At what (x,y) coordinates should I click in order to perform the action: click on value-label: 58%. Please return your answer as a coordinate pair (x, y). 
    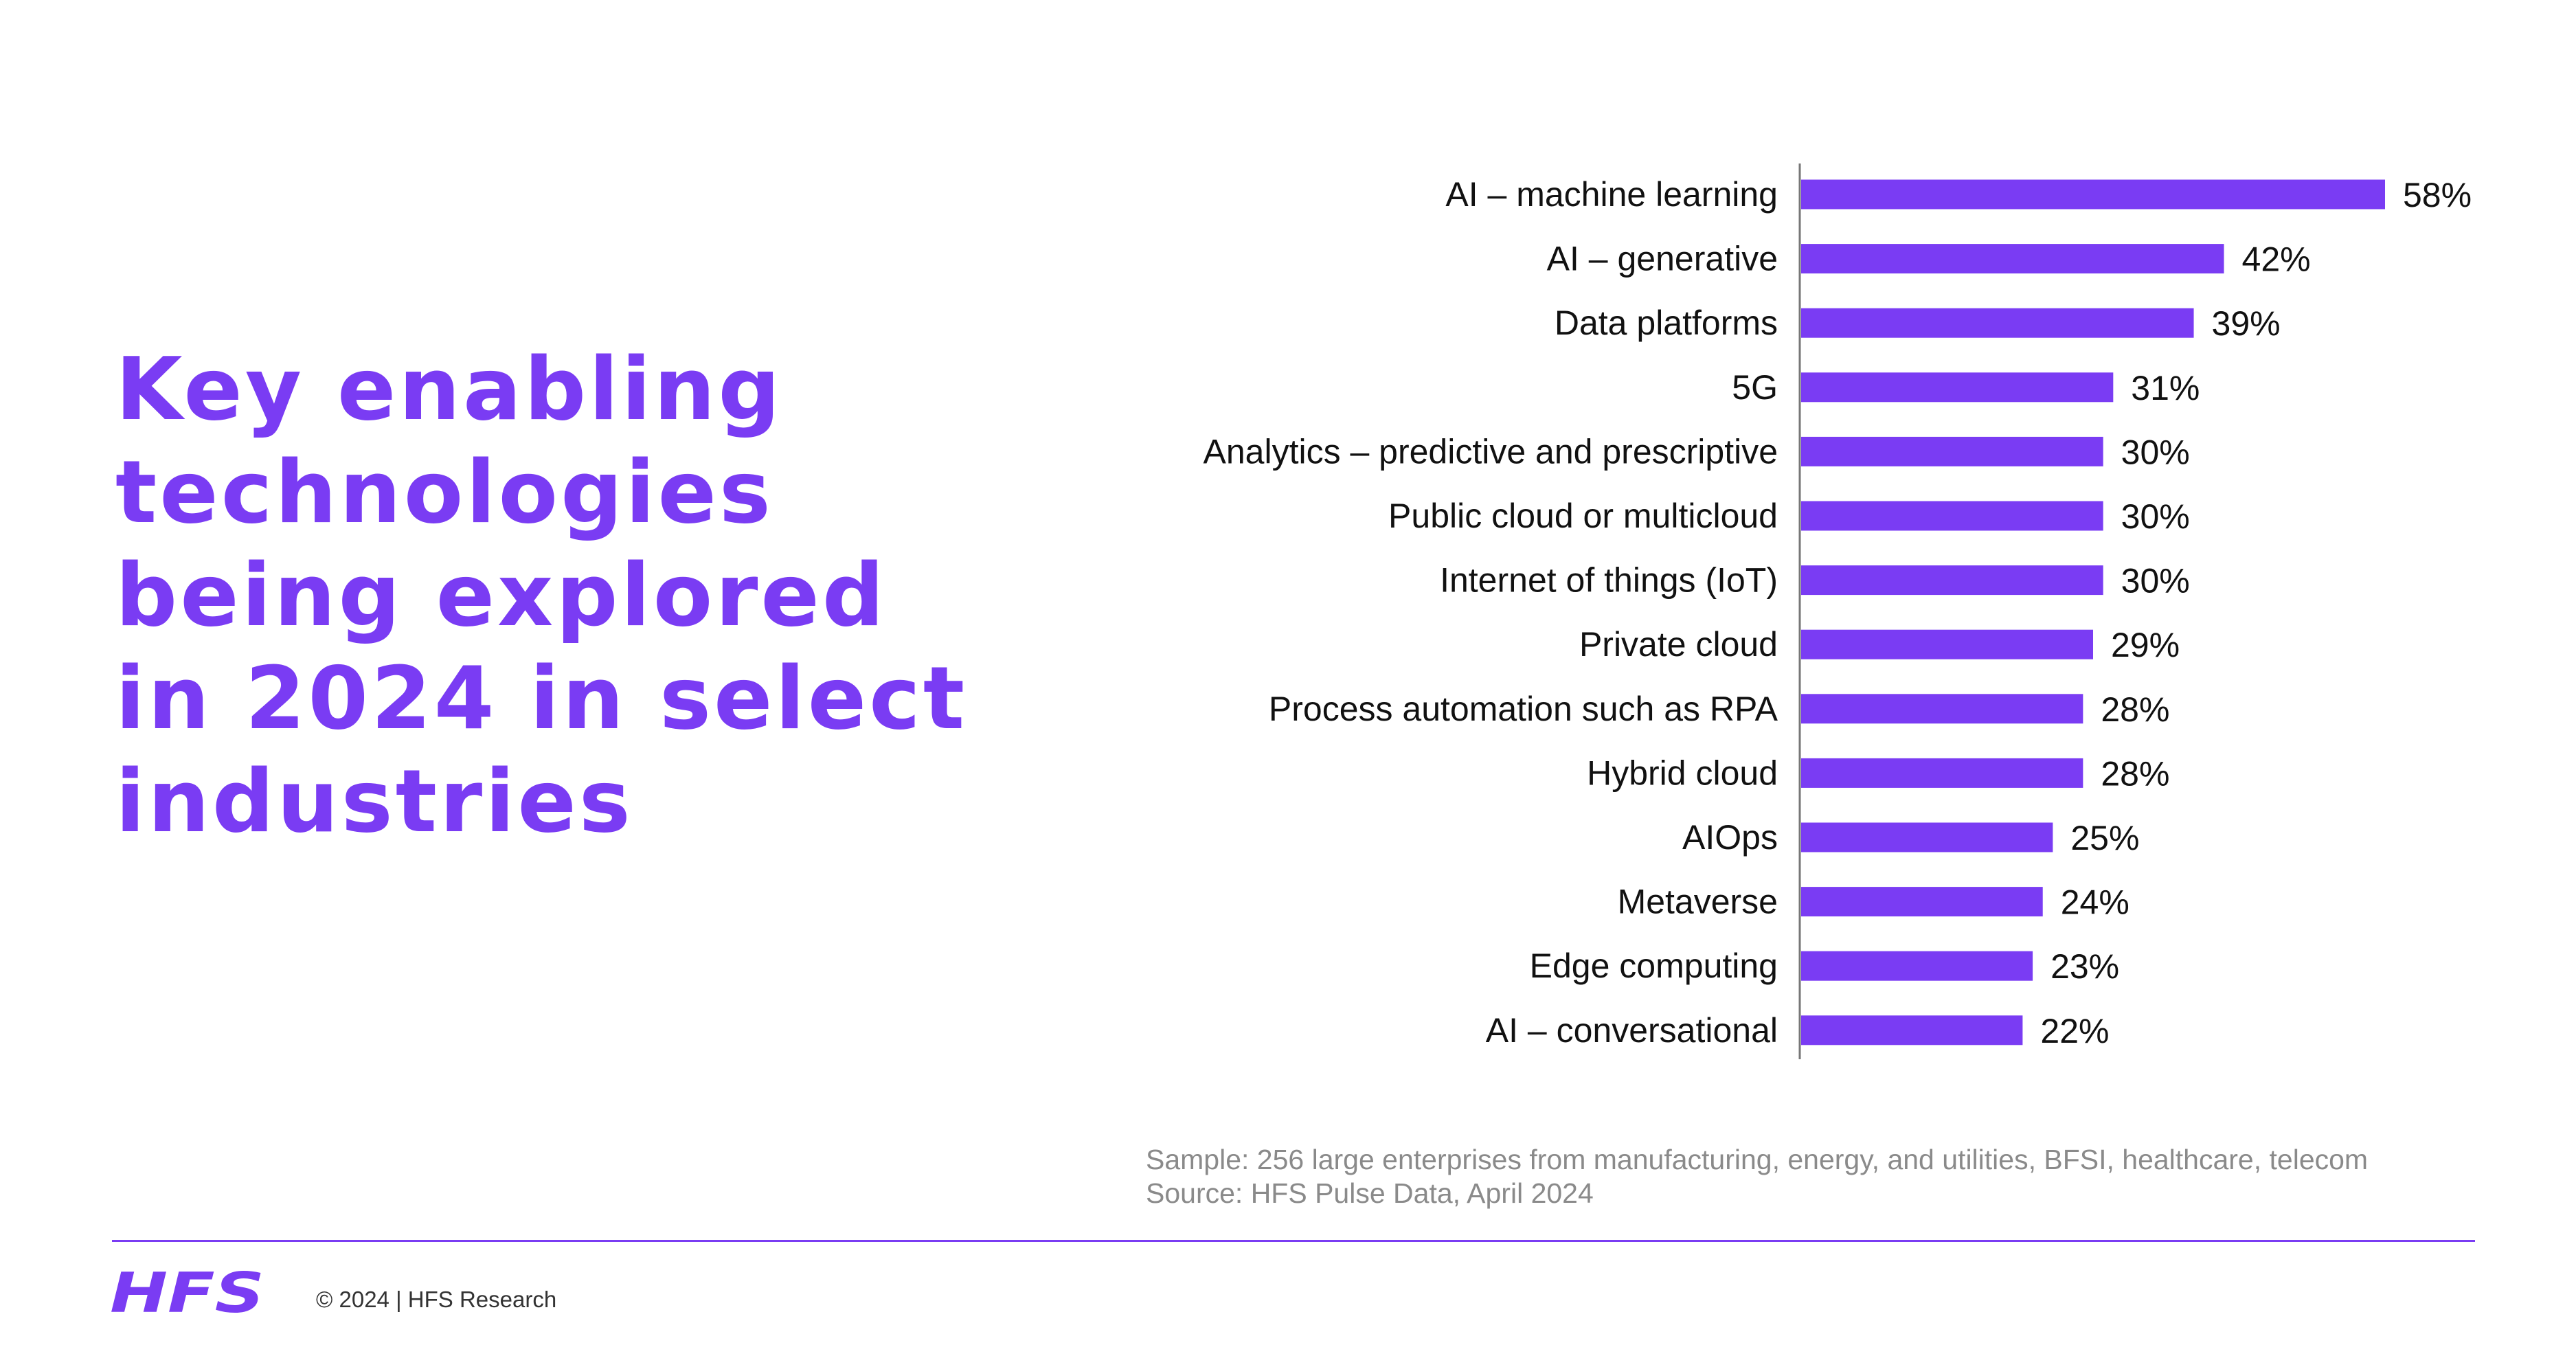
    Looking at the image, I should click on (2437, 195).